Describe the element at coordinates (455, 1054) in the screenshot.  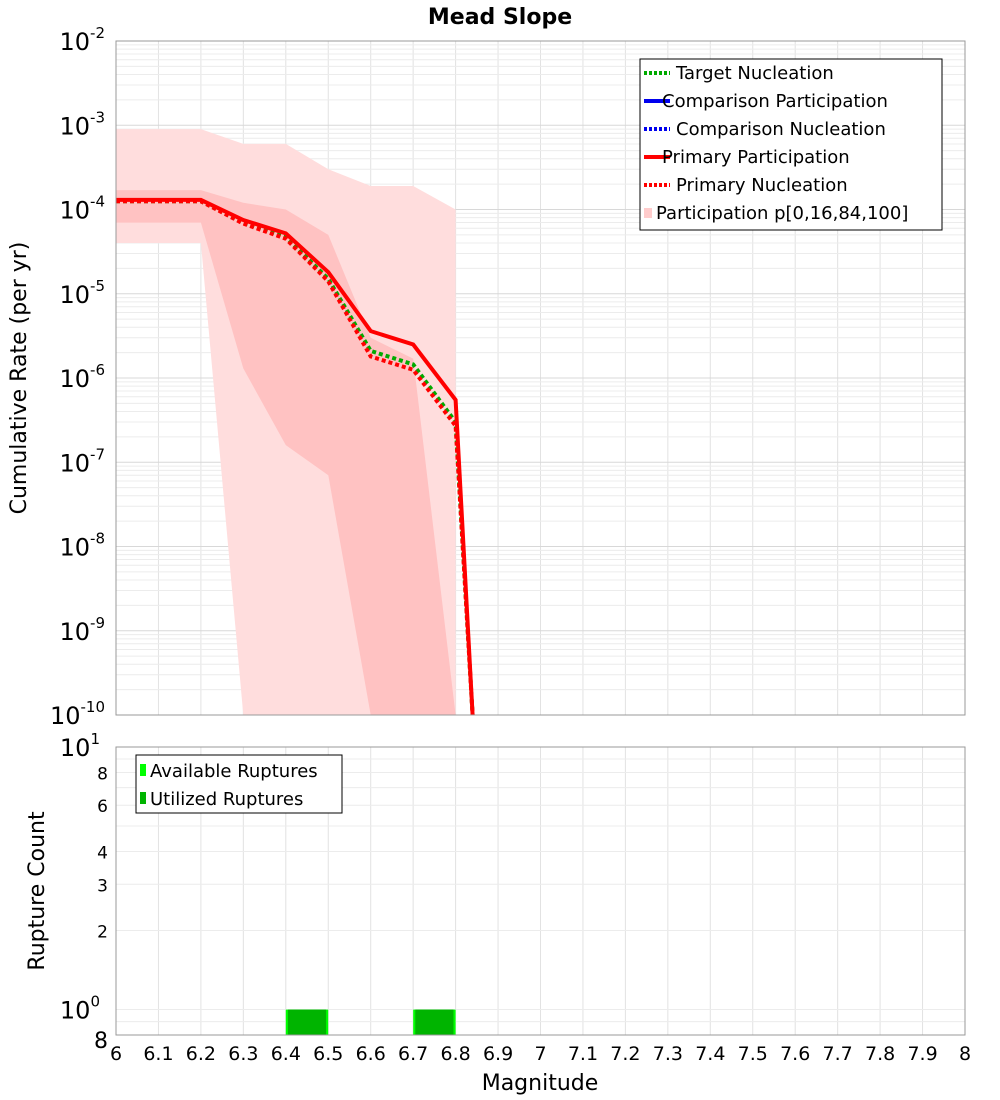
I see `x-tick-label: 6.8` at that location.